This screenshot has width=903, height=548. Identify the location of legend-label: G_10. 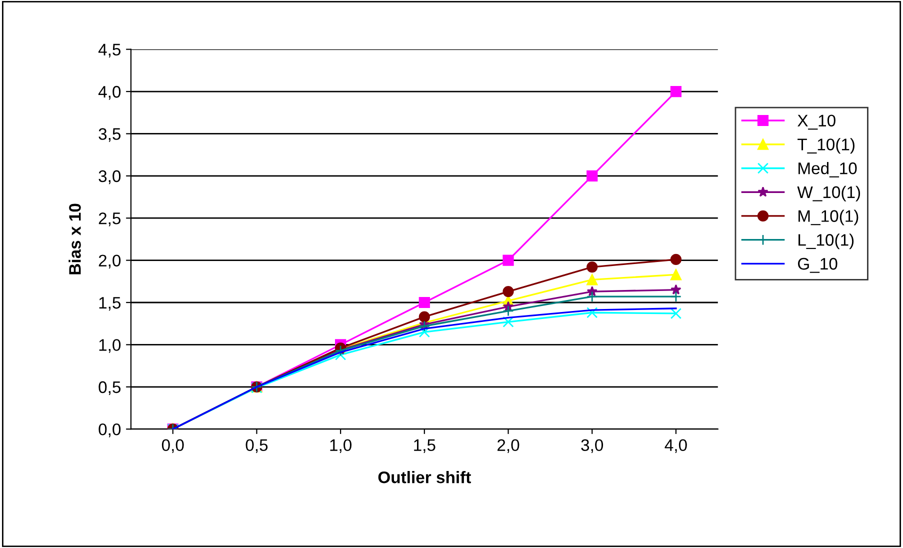
(818, 265).